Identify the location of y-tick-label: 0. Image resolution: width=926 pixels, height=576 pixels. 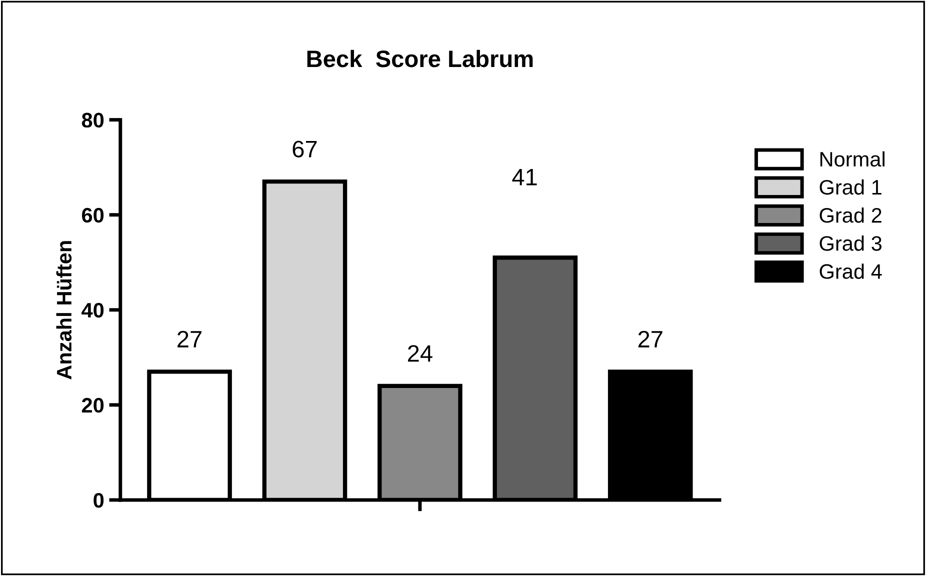
(99, 500).